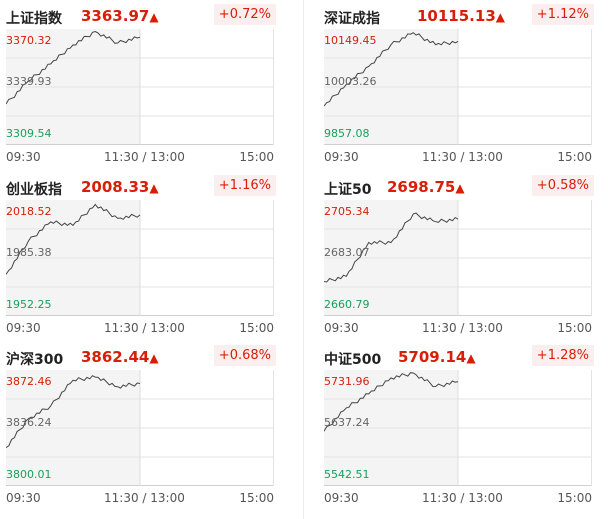 The height and width of the screenshot is (519, 608). What do you see at coordinates (29, 381) in the screenshot?
I see `y-label-high: 3872.46` at bounding box center [29, 381].